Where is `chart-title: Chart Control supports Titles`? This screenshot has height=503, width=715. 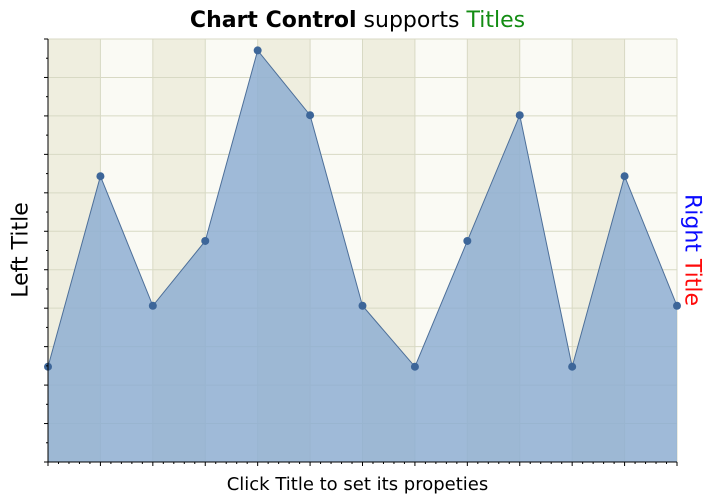
chart-title: Chart Control supports Titles is located at coordinates (357, 21).